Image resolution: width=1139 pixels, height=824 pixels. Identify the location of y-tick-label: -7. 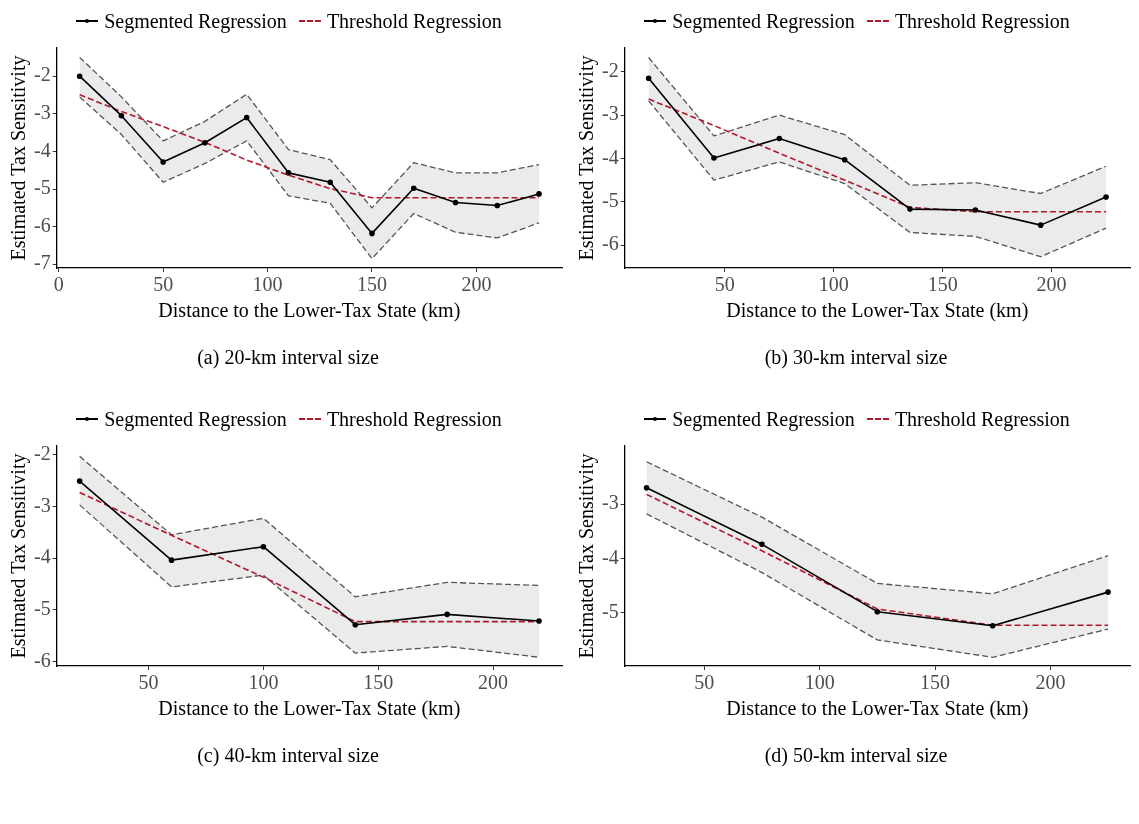
(42, 262).